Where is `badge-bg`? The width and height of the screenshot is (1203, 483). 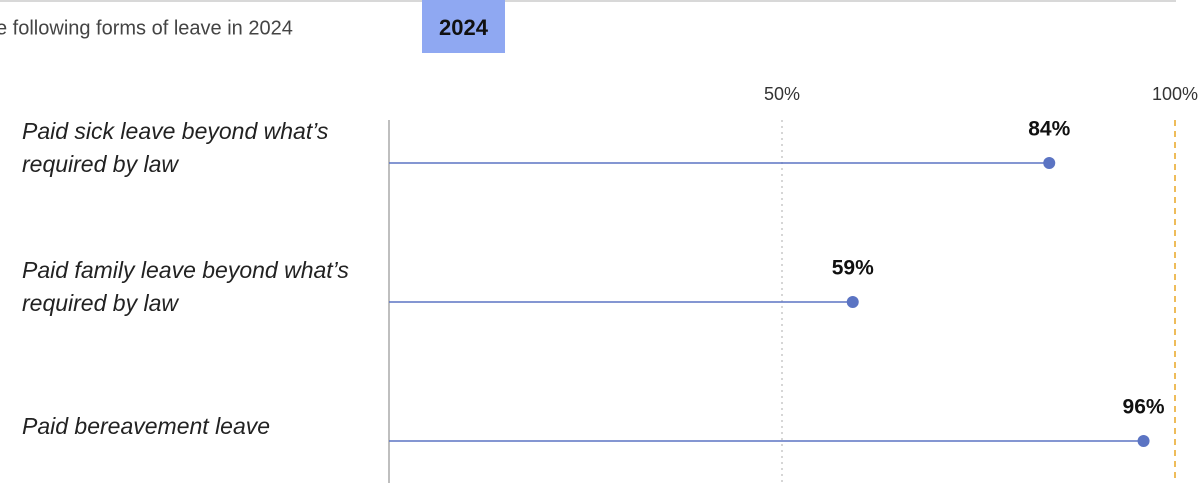 badge-bg is located at coordinates (463, 26).